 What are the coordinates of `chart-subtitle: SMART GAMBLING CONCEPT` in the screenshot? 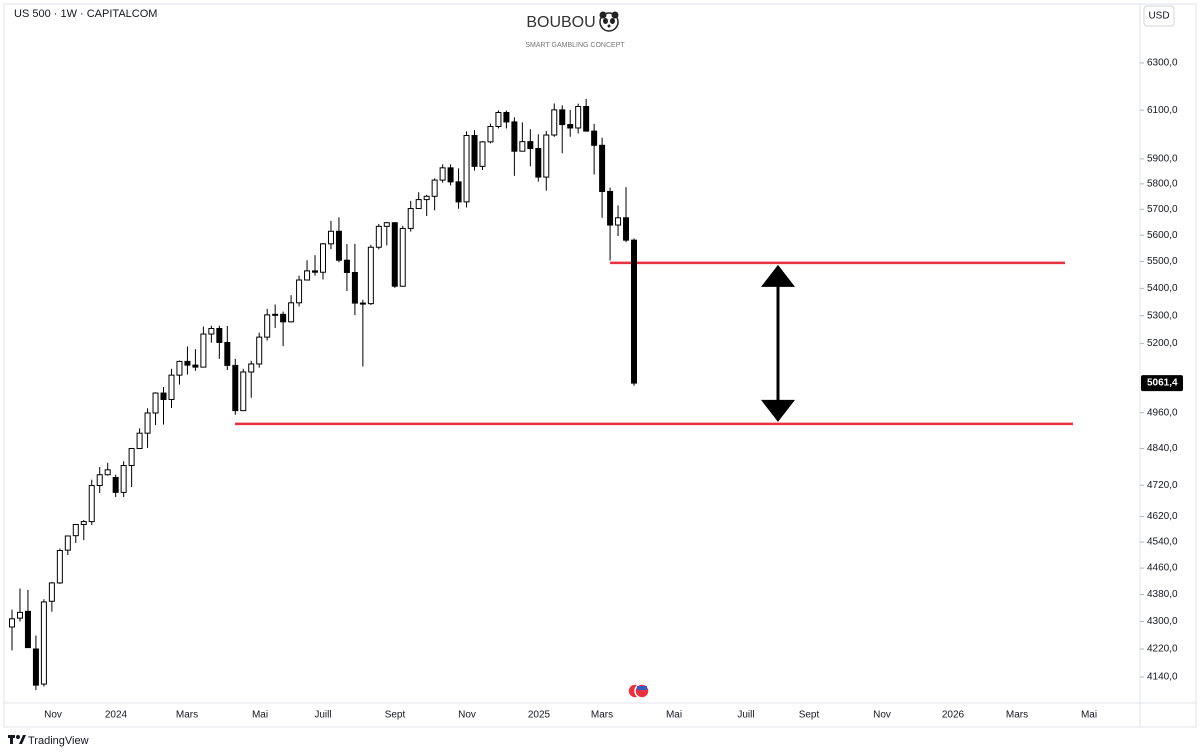 It's located at (575, 45).